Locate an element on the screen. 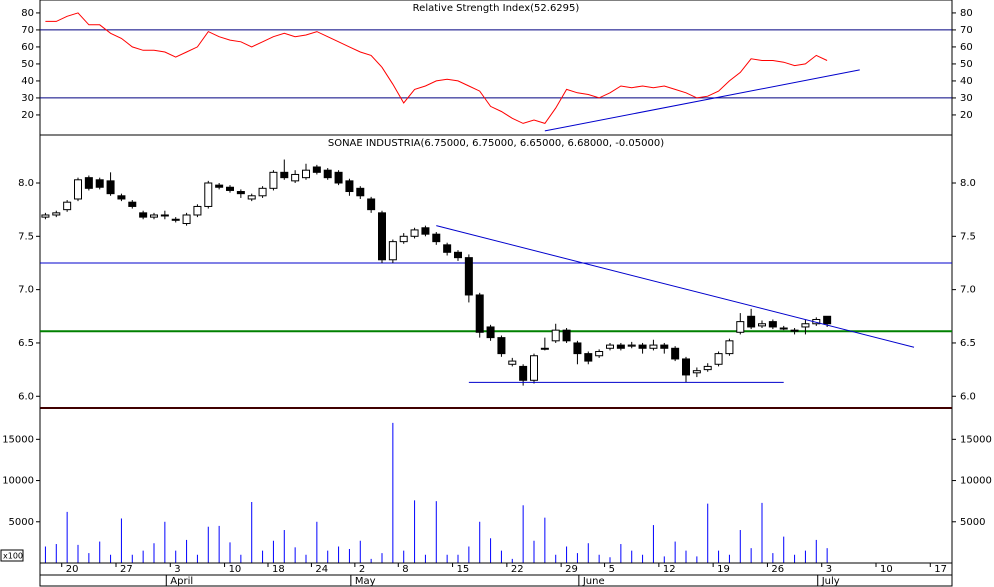 The image size is (994, 587). y-tick-label: 80 is located at coordinates (27, 13).